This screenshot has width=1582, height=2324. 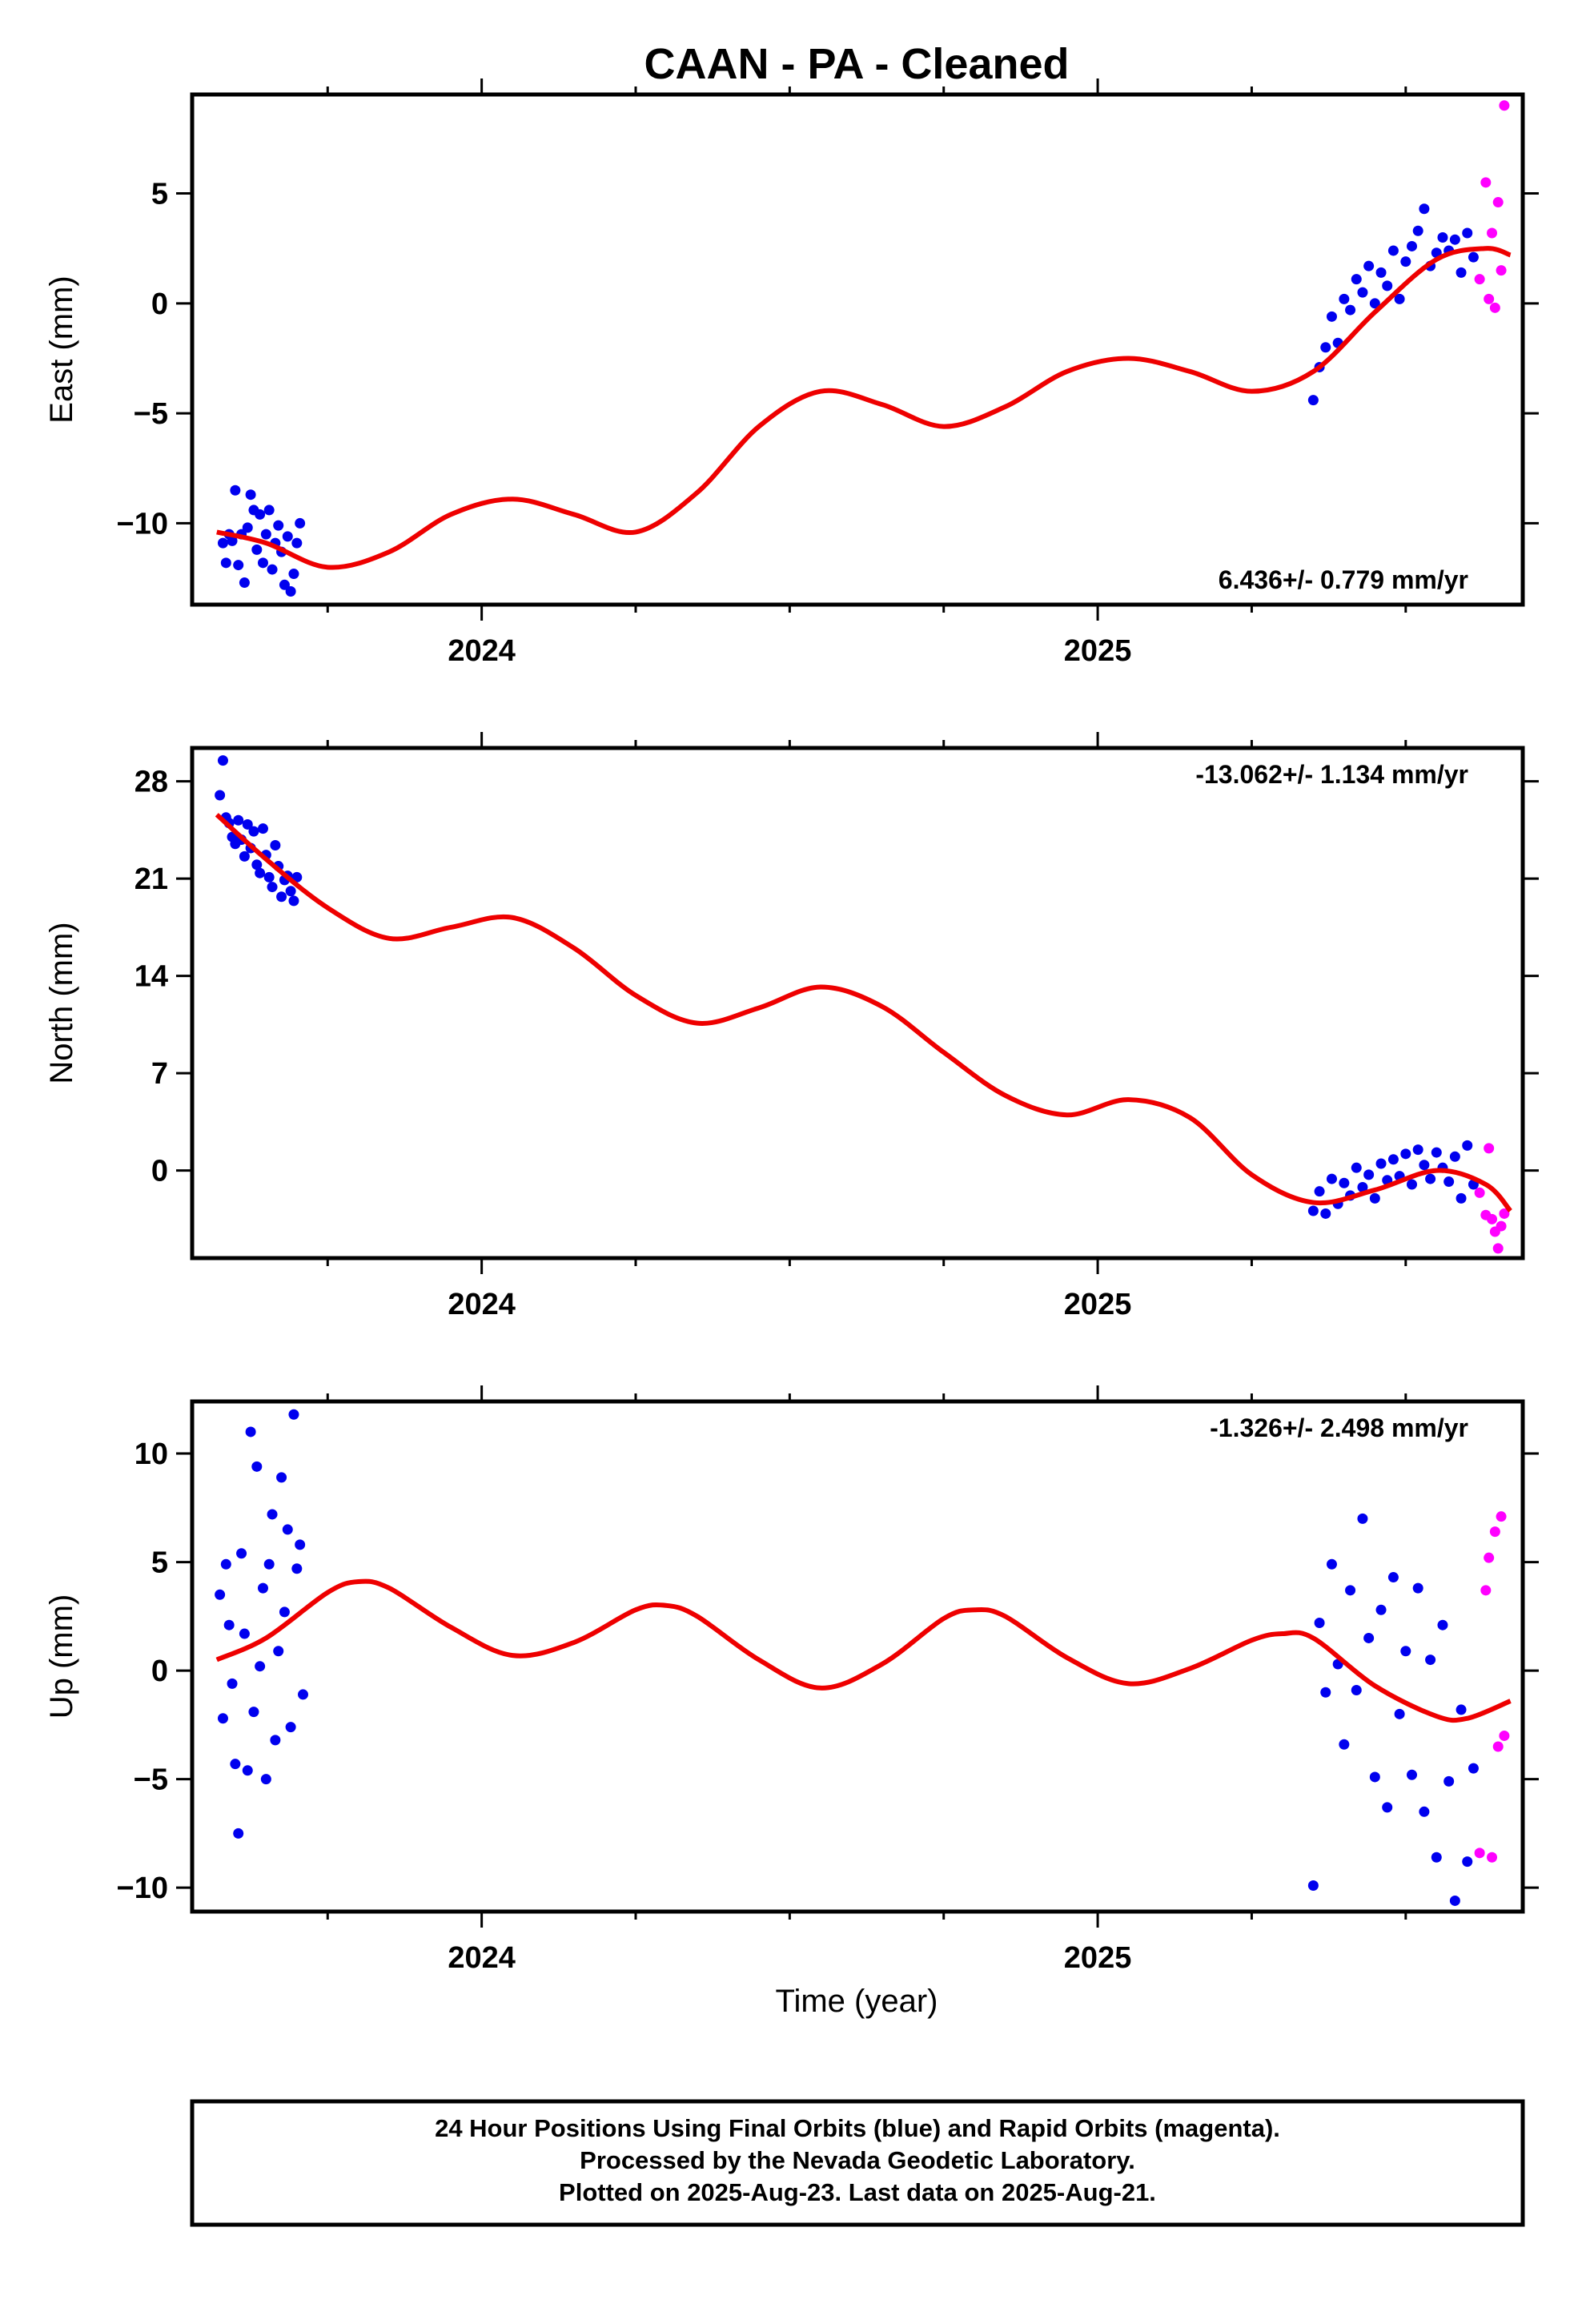 I want to click on y-tick-label: −5, so click(x=151, y=1780).